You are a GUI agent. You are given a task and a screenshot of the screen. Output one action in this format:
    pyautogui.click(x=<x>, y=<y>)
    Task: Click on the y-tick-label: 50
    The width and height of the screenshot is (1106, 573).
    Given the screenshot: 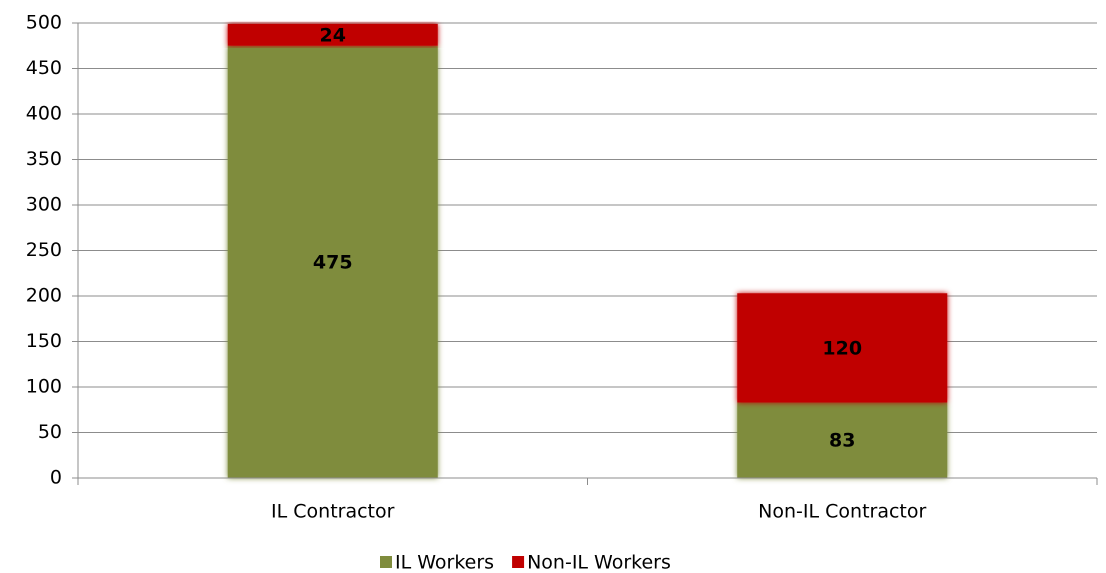 What is the action you would take?
    pyautogui.click(x=50, y=432)
    